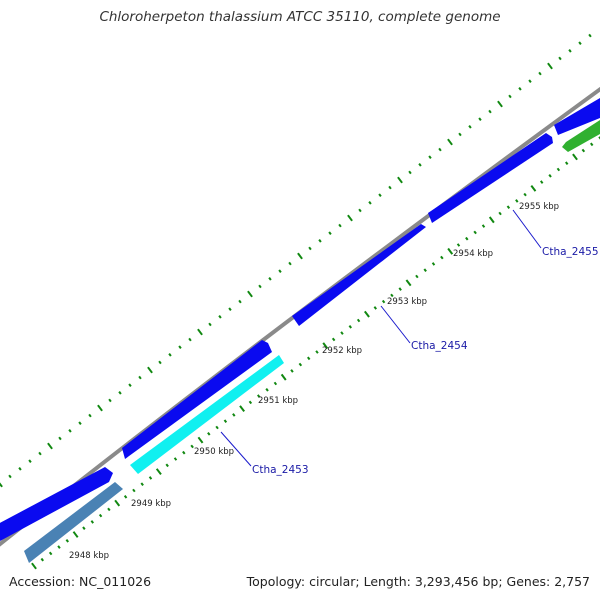 The height and width of the screenshot is (600, 600). What do you see at coordinates (89, 556) in the screenshot?
I see `kbp-label: 2948 kbp` at bounding box center [89, 556].